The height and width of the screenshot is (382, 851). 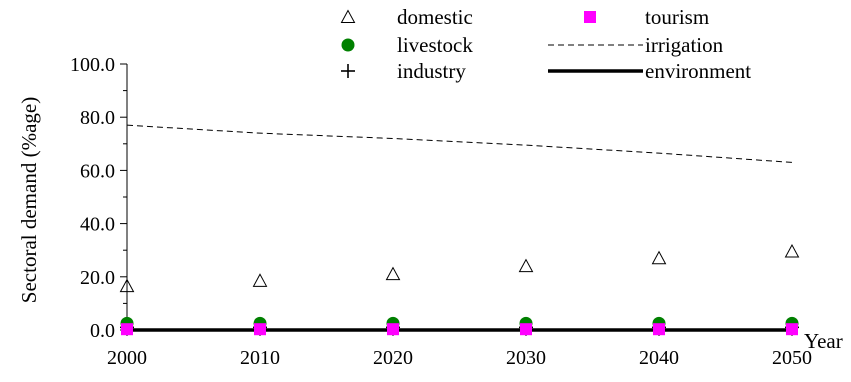 I want to click on series-irrigation-line, so click(x=459, y=143).